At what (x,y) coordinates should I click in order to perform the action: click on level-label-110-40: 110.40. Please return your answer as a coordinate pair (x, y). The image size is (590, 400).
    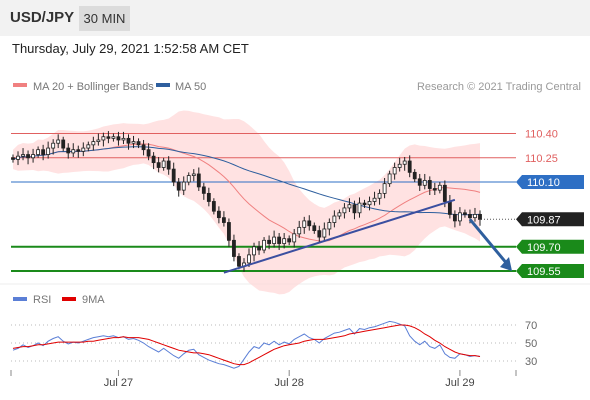
    Looking at the image, I should click on (541, 135).